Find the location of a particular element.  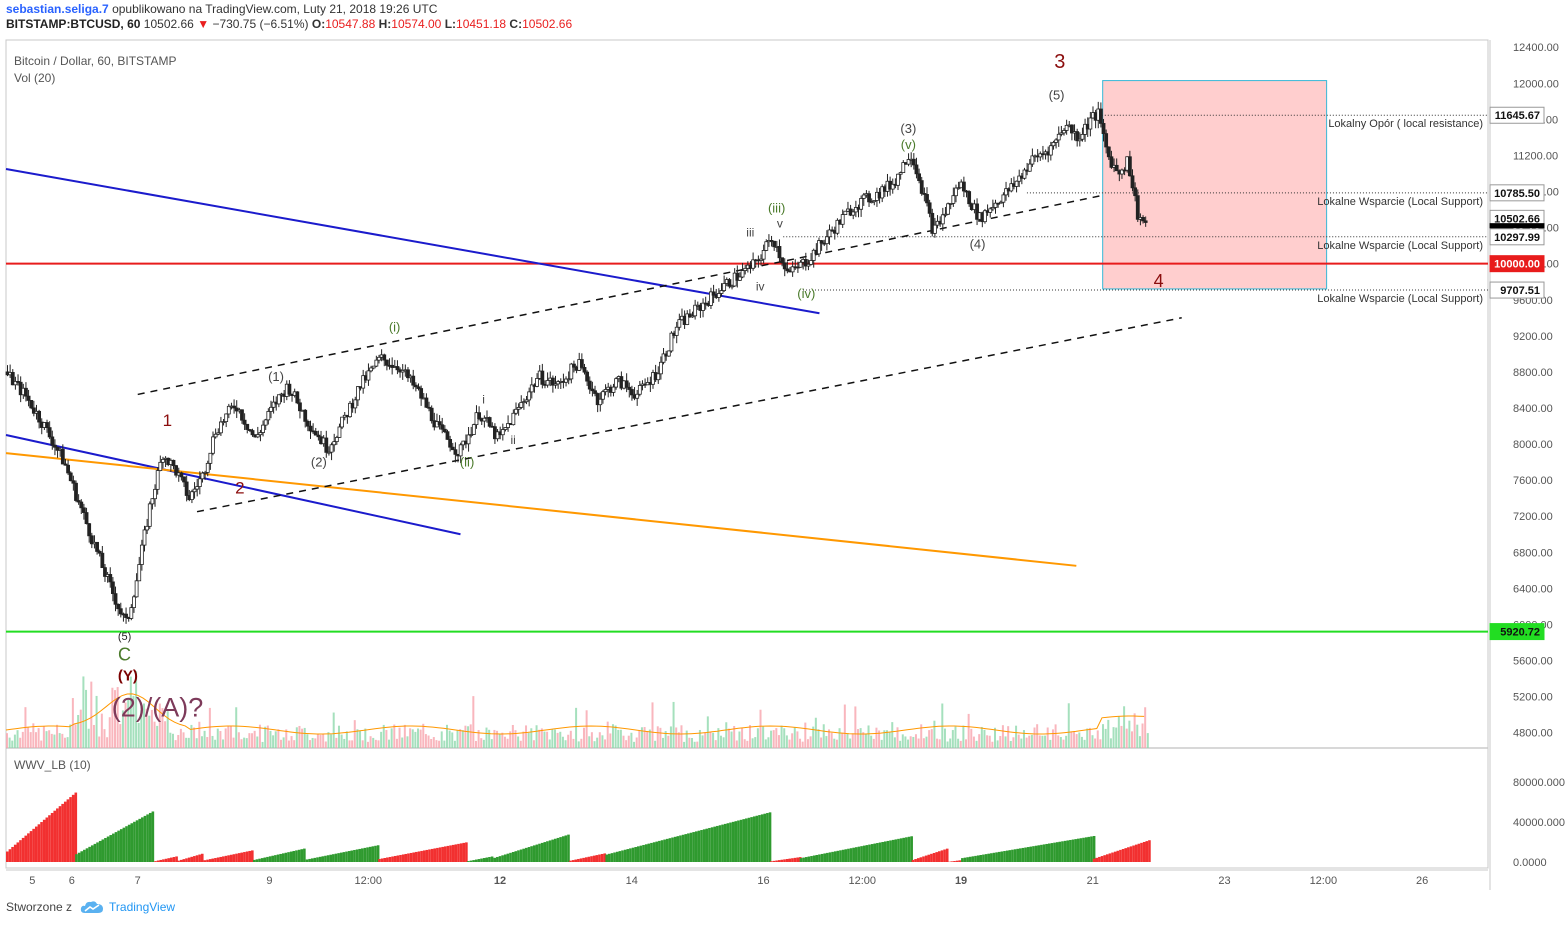

price-label-text: 11645.67 is located at coordinates (1517, 116).